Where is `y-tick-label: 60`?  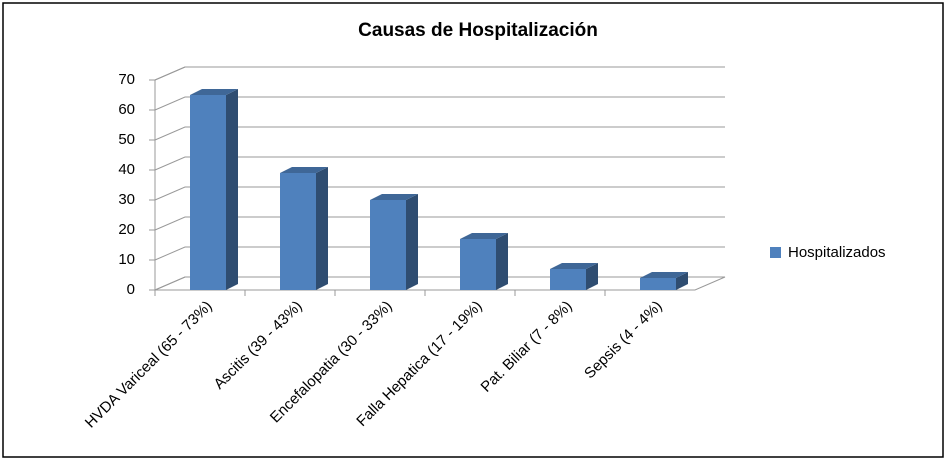
y-tick-label: 60 is located at coordinates (126, 109).